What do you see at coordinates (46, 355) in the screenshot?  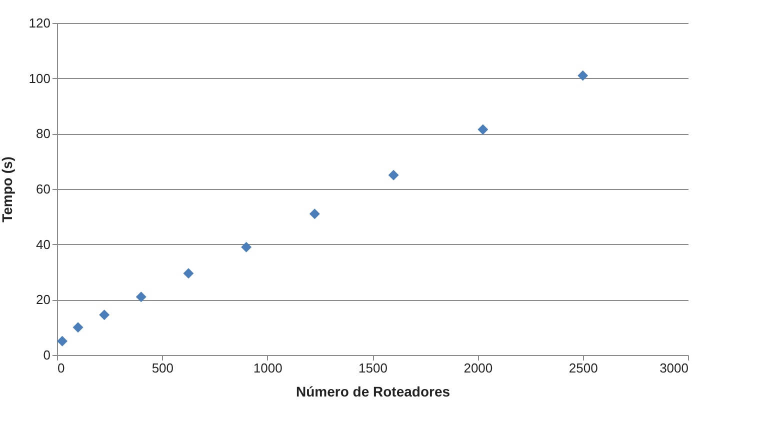 I see `y-tick-label: 0` at bounding box center [46, 355].